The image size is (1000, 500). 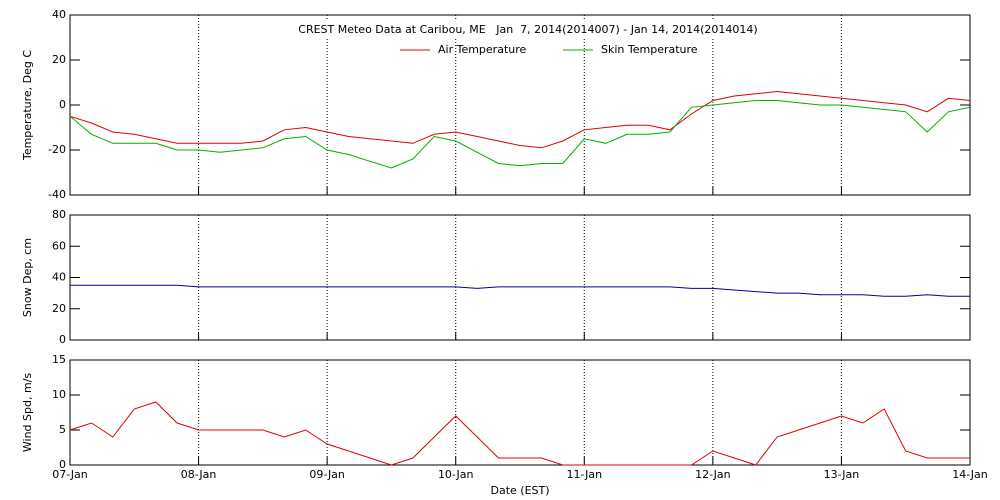 What do you see at coordinates (327, 474) in the screenshot?
I see `x-tick-label: 09-Jan` at bounding box center [327, 474].